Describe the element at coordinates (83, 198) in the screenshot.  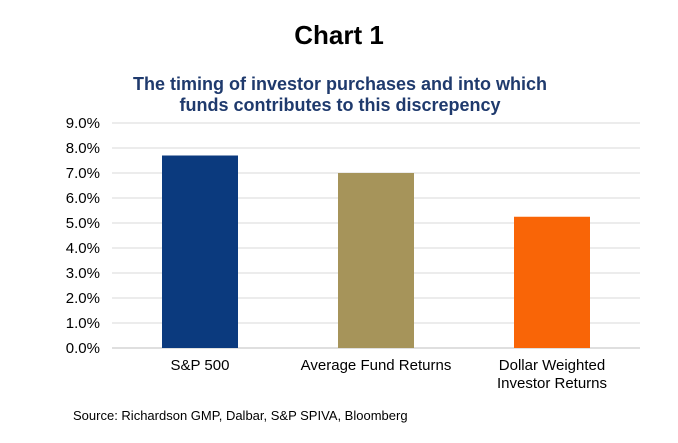
I see `y-tick-label: 6.0%` at that location.